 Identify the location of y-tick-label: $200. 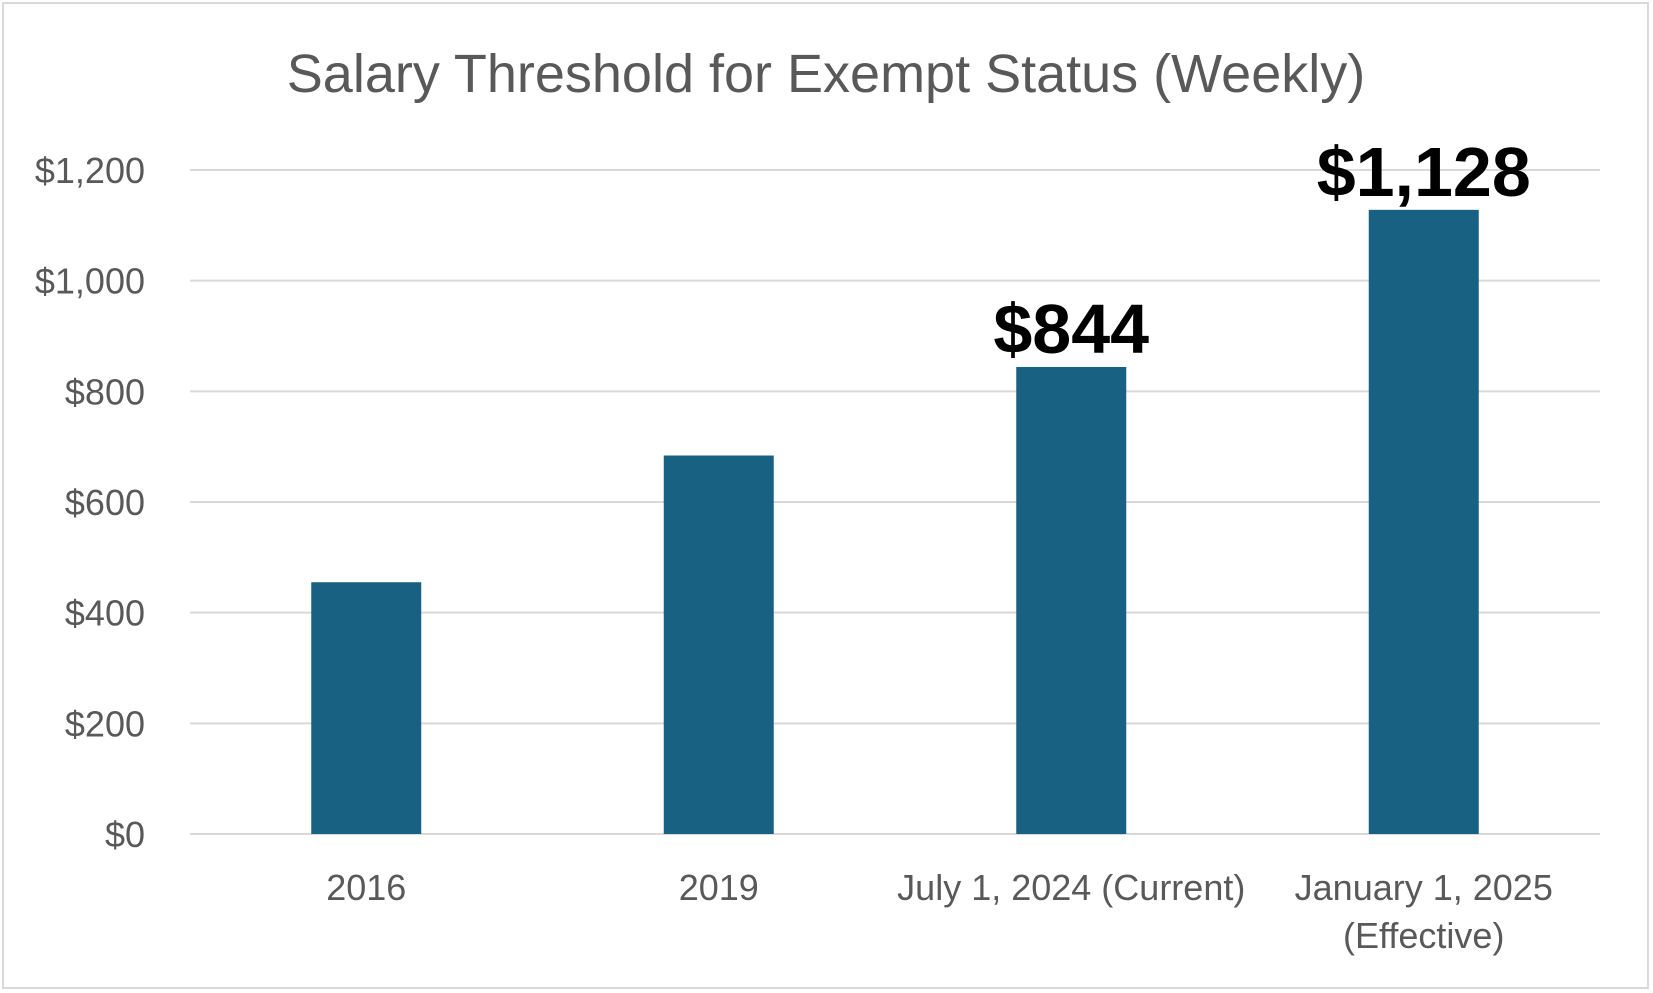
(105, 723).